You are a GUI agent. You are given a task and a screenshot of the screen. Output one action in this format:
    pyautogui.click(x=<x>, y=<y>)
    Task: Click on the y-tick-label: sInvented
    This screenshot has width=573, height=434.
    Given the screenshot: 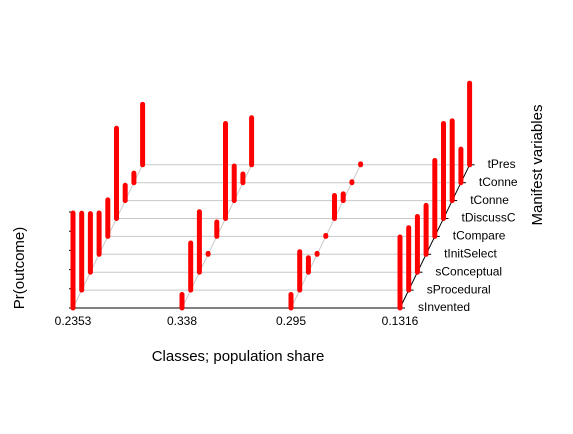 What is the action you would take?
    pyautogui.click(x=444, y=307)
    